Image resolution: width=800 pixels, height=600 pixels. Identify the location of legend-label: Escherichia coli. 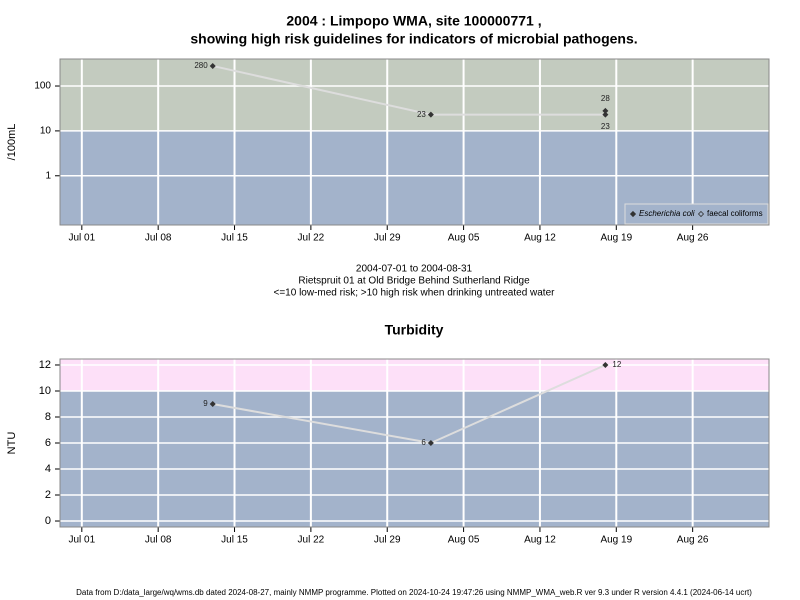
(667, 213).